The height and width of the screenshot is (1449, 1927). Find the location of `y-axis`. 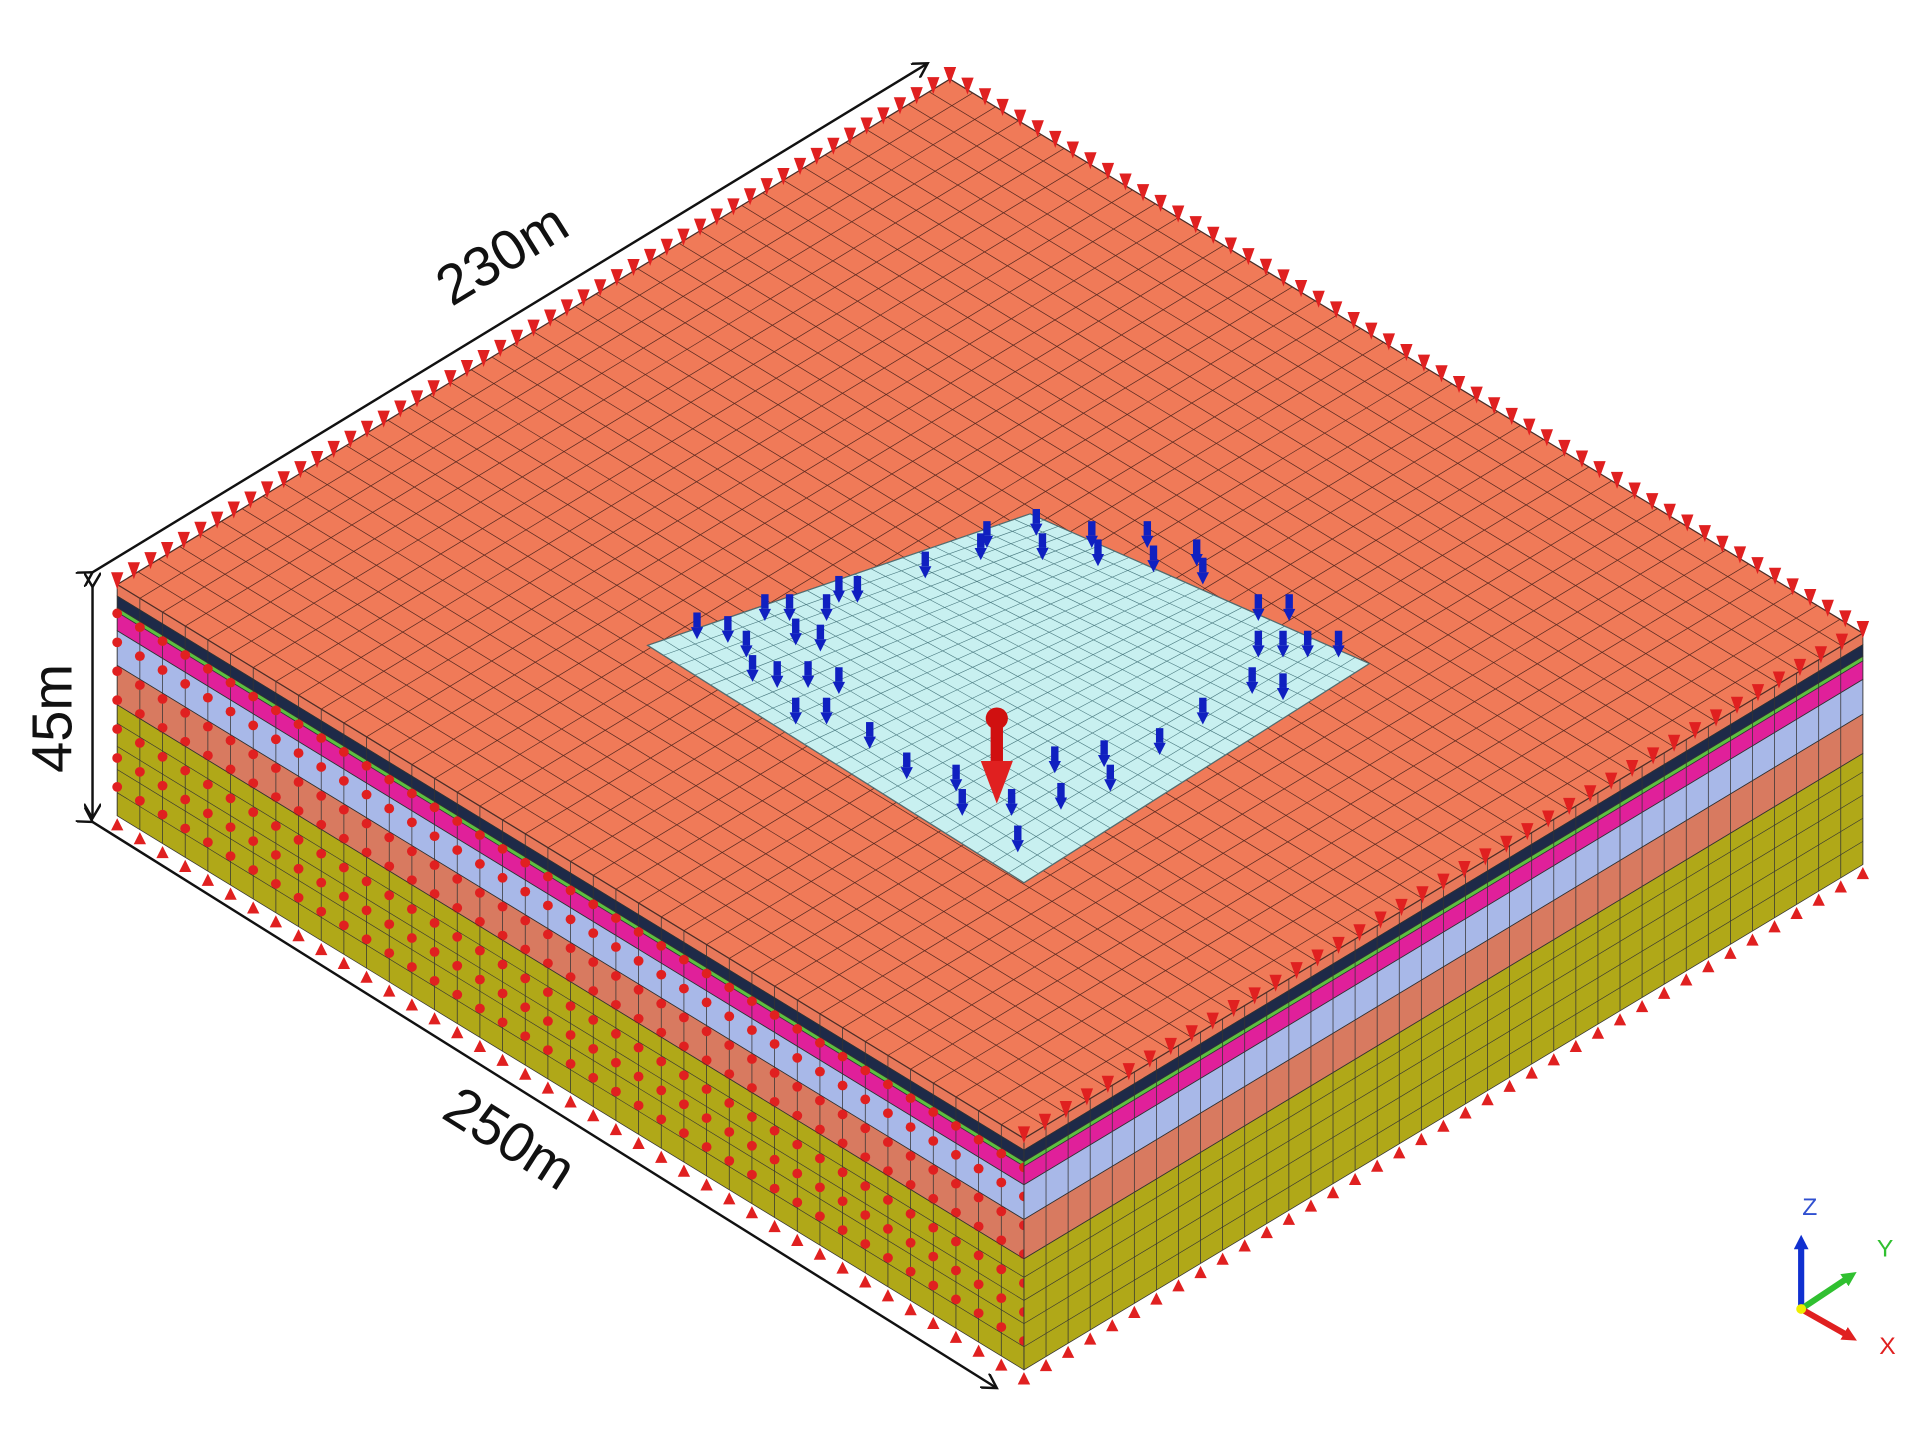

y-axis is located at coordinates (1828, 1292).